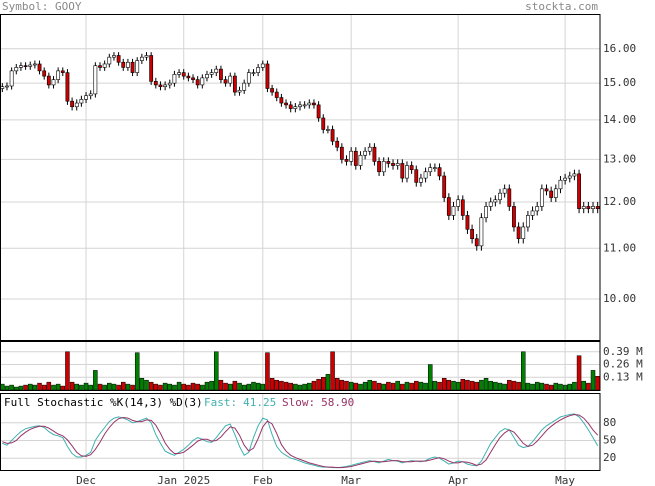 Image resolution: width=655 pixels, height=486 pixels. What do you see at coordinates (619, 298) in the screenshot?
I see `y-tick-label: 10.00` at bounding box center [619, 298].